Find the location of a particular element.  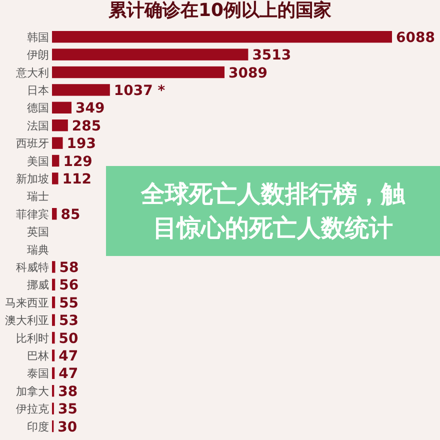

y-tick-label: 德国 is located at coordinates (38, 108).